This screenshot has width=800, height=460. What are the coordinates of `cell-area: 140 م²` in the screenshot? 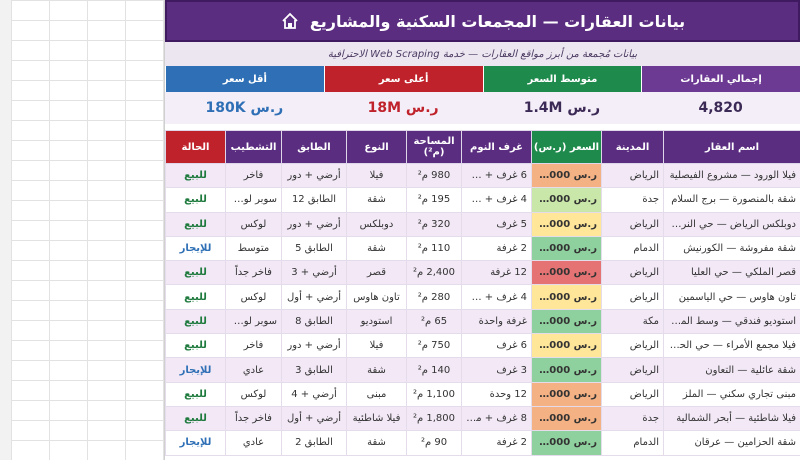 It's located at (434, 370).